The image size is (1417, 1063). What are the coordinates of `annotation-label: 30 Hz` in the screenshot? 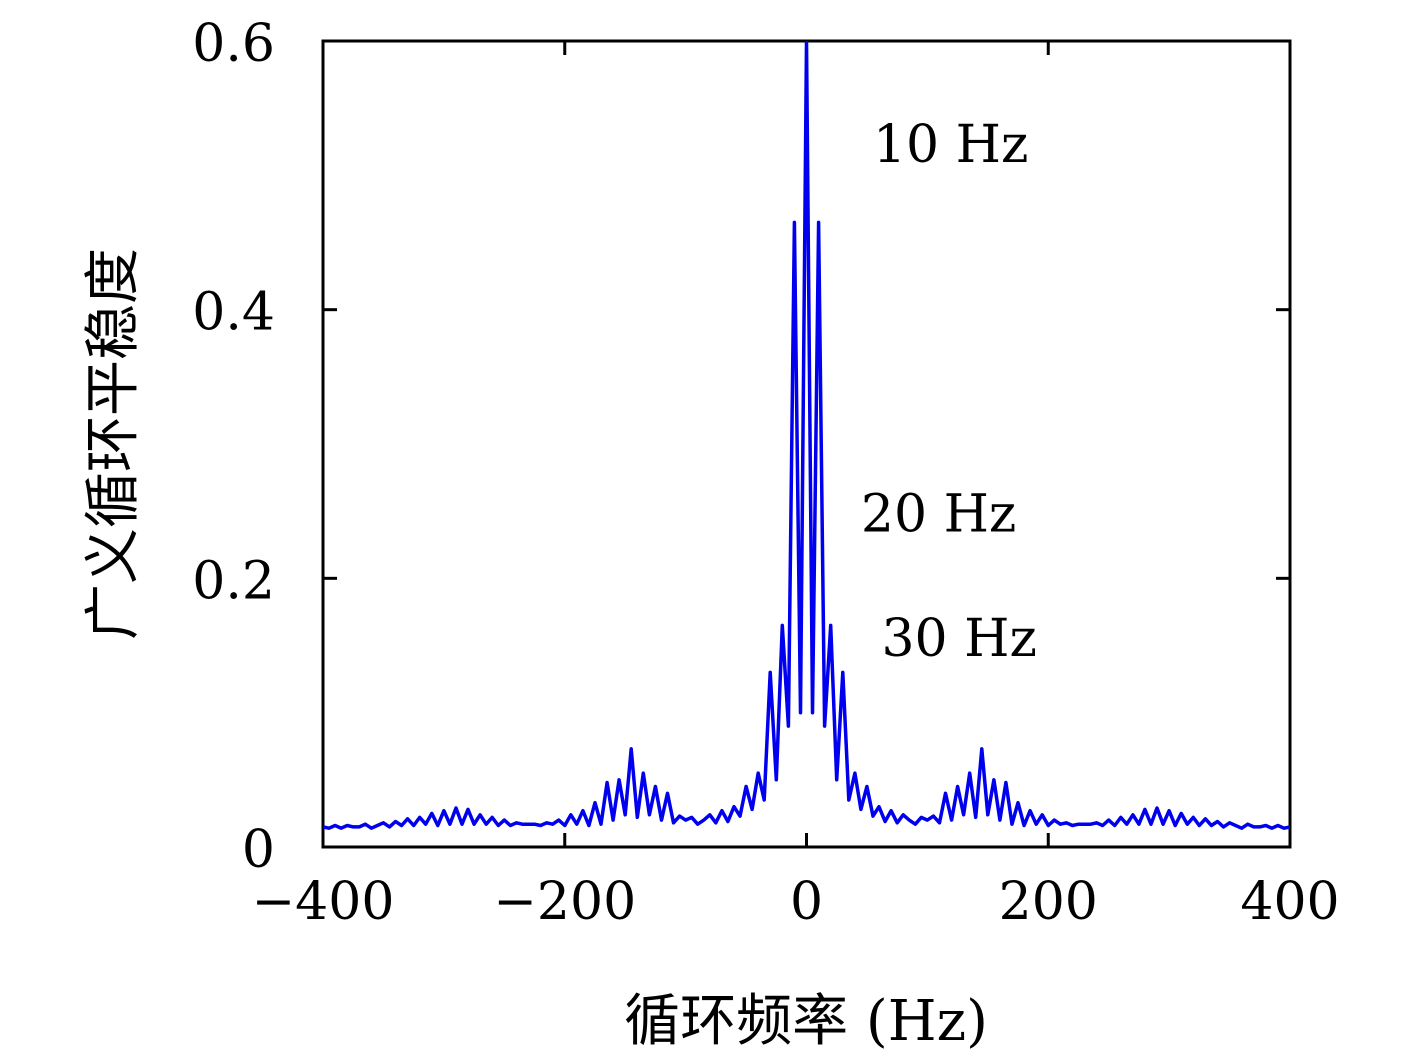 It's located at (958, 639).